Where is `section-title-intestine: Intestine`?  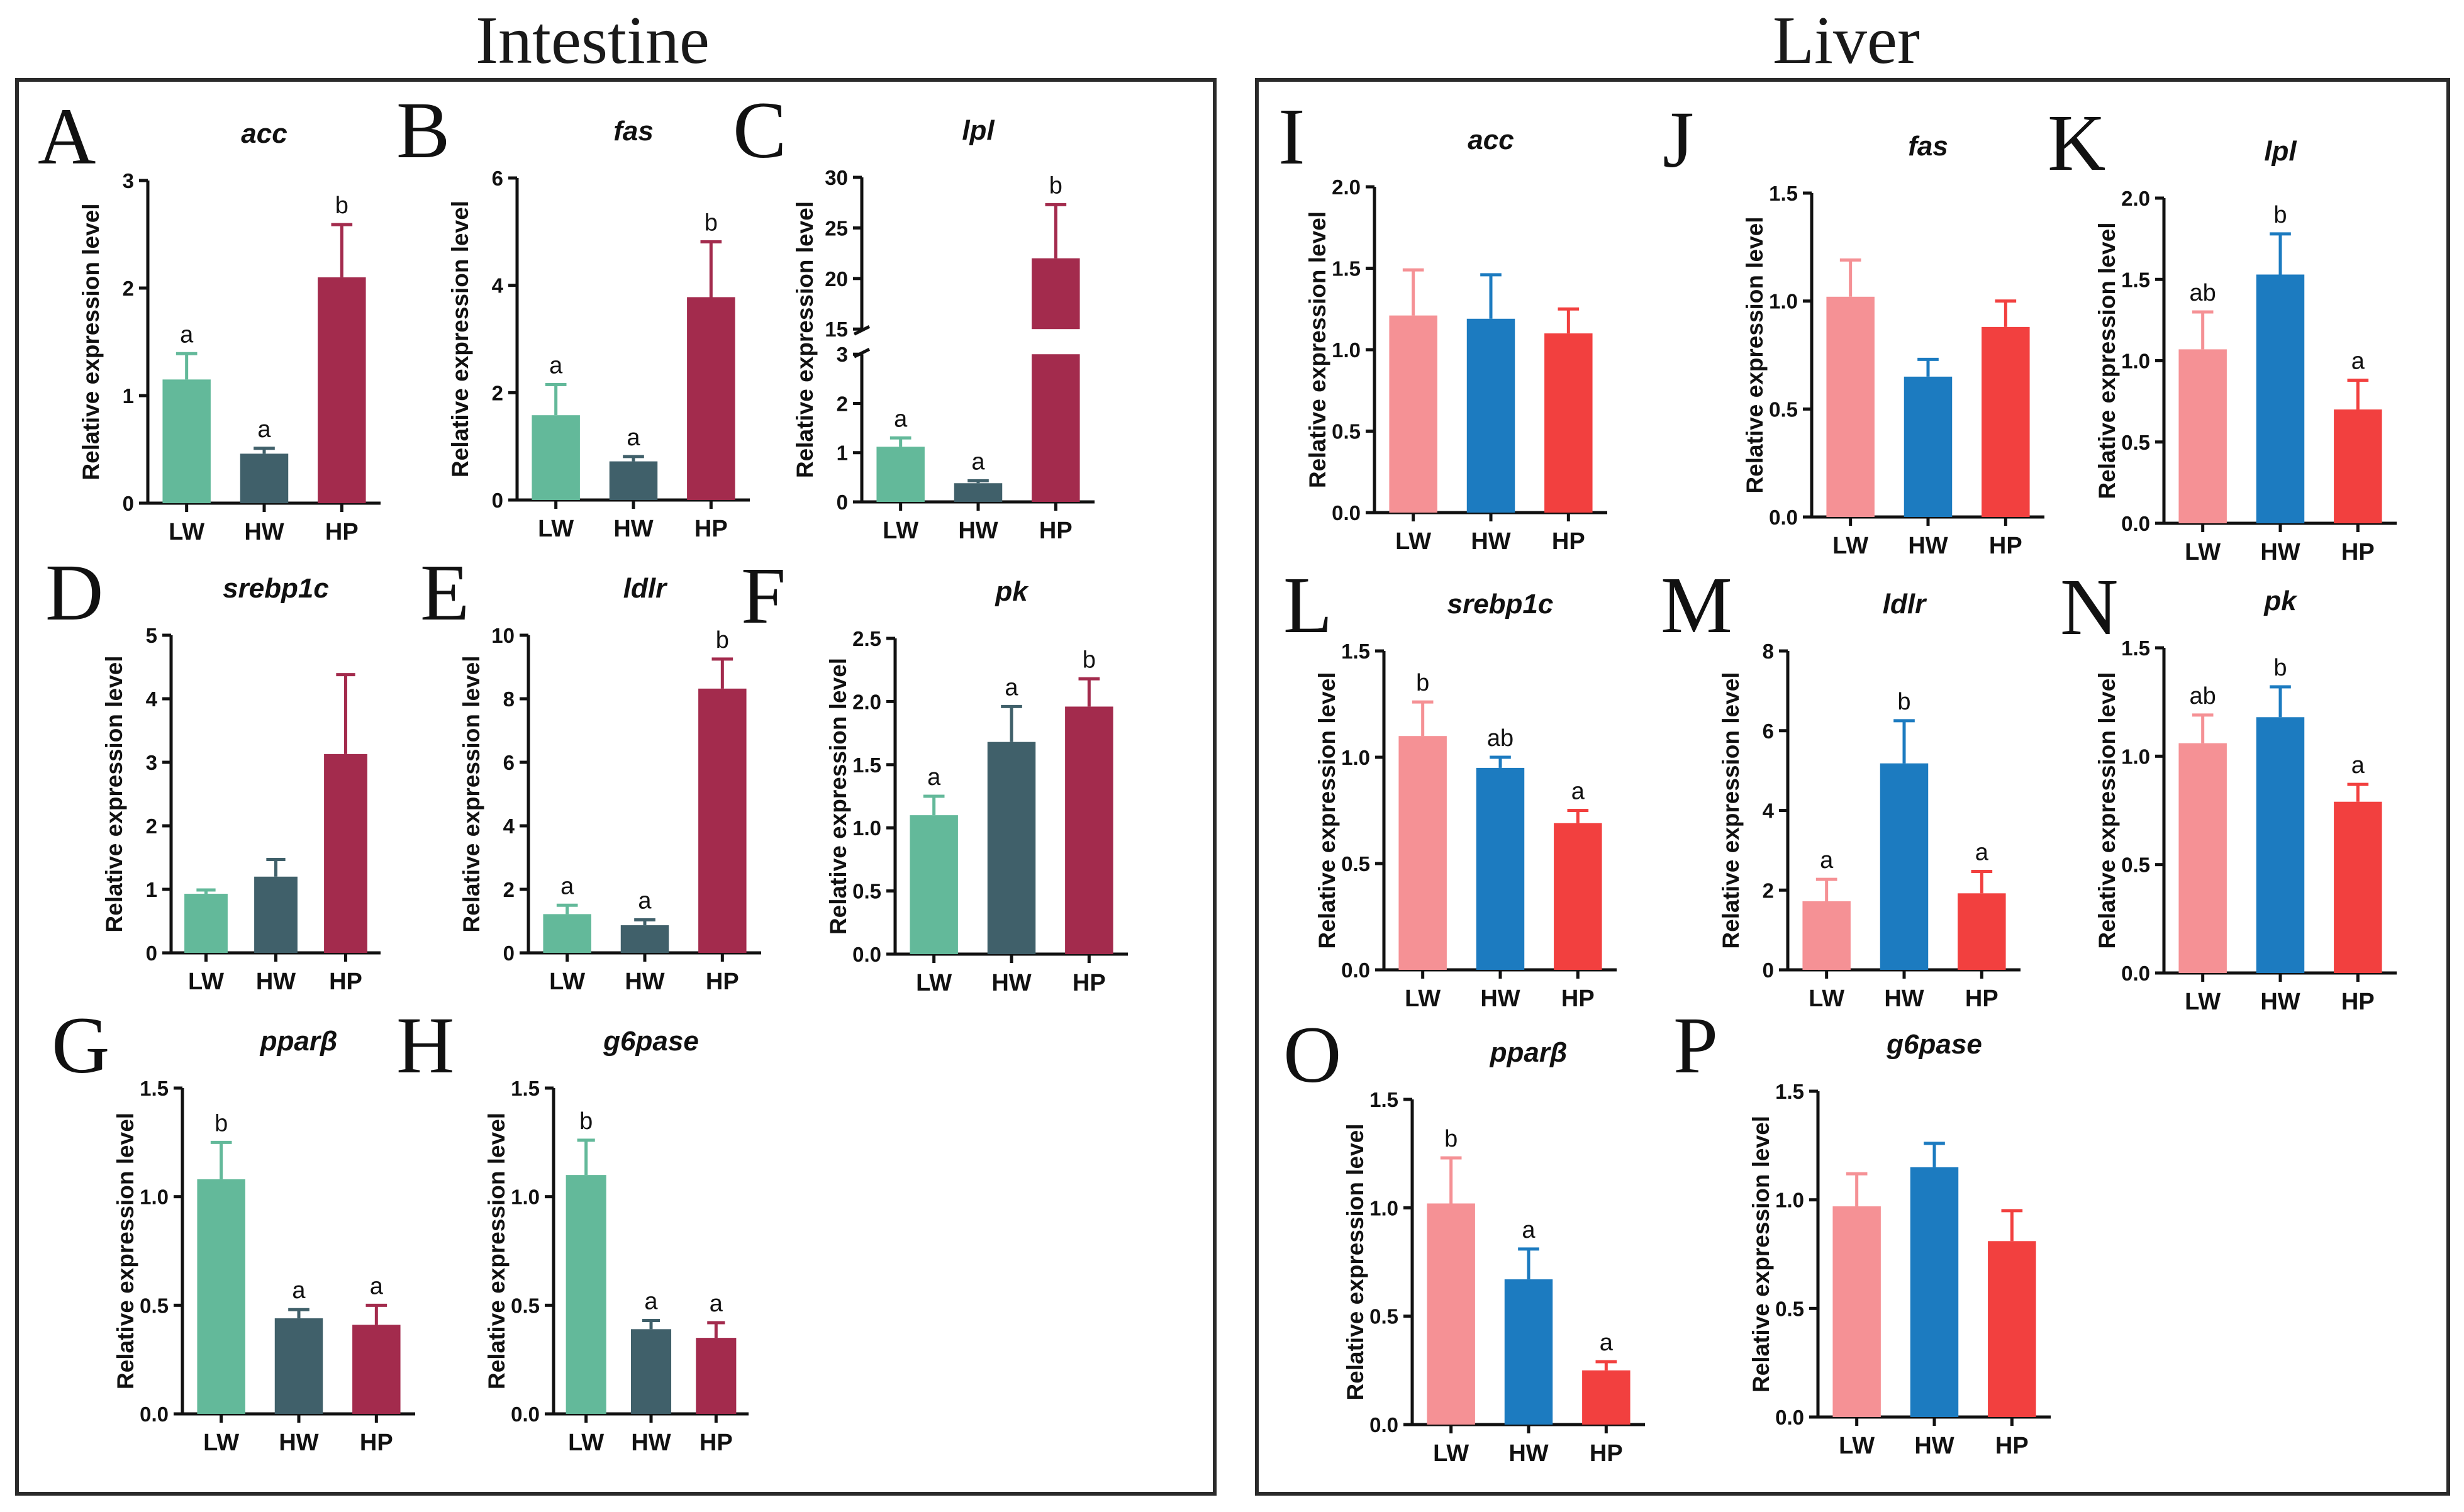 section-title-intestine: Intestine is located at coordinates (593, 40).